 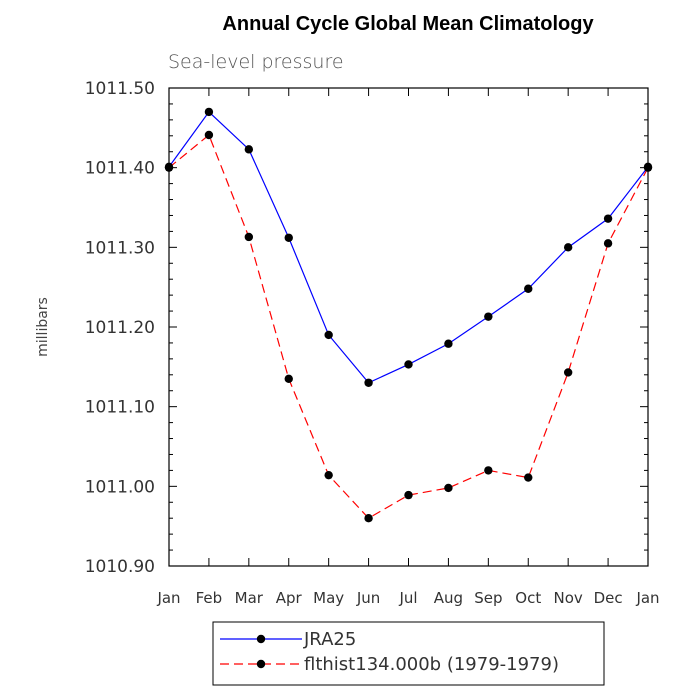 What do you see at coordinates (289, 598) in the screenshot?
I see `x-tick-label: Apr` at bounding box center [289, 598].